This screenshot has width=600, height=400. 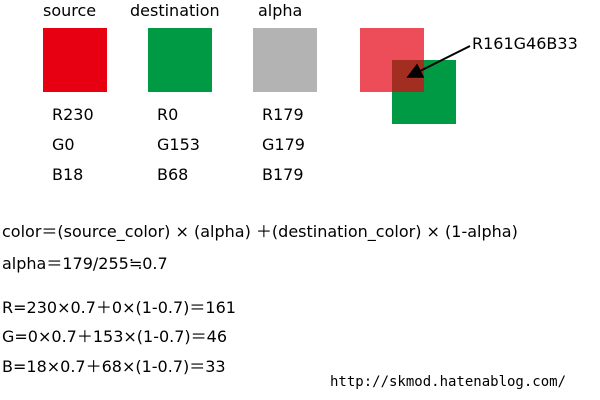 I want to click on value-g: G0, so click(x=63, y=144).